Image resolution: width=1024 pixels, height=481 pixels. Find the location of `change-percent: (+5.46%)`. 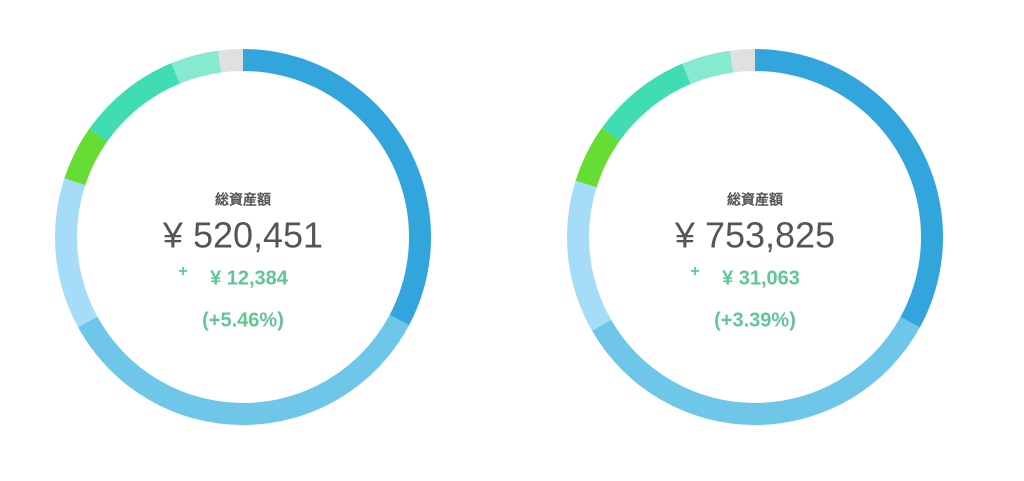

change-percent: (+5.46%) is located at coordinates (243, 320).